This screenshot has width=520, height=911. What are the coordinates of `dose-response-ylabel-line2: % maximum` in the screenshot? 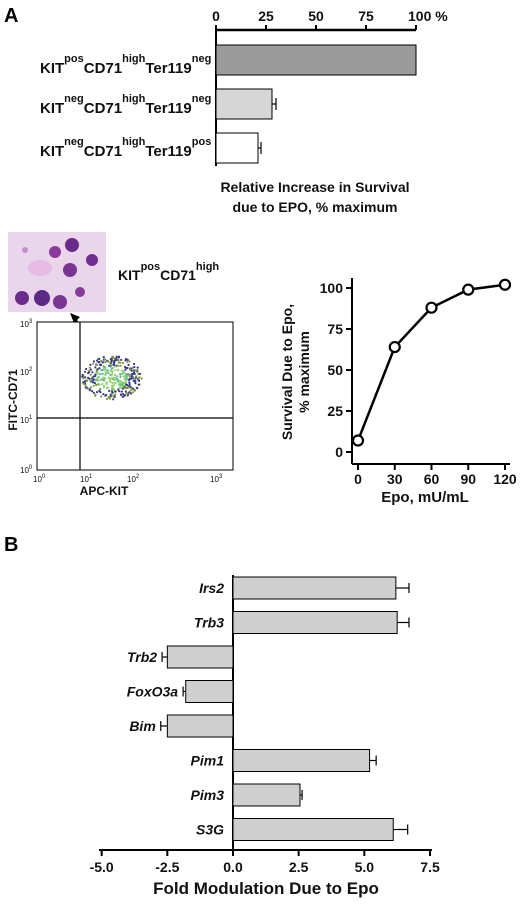 It's located at (304, 372).